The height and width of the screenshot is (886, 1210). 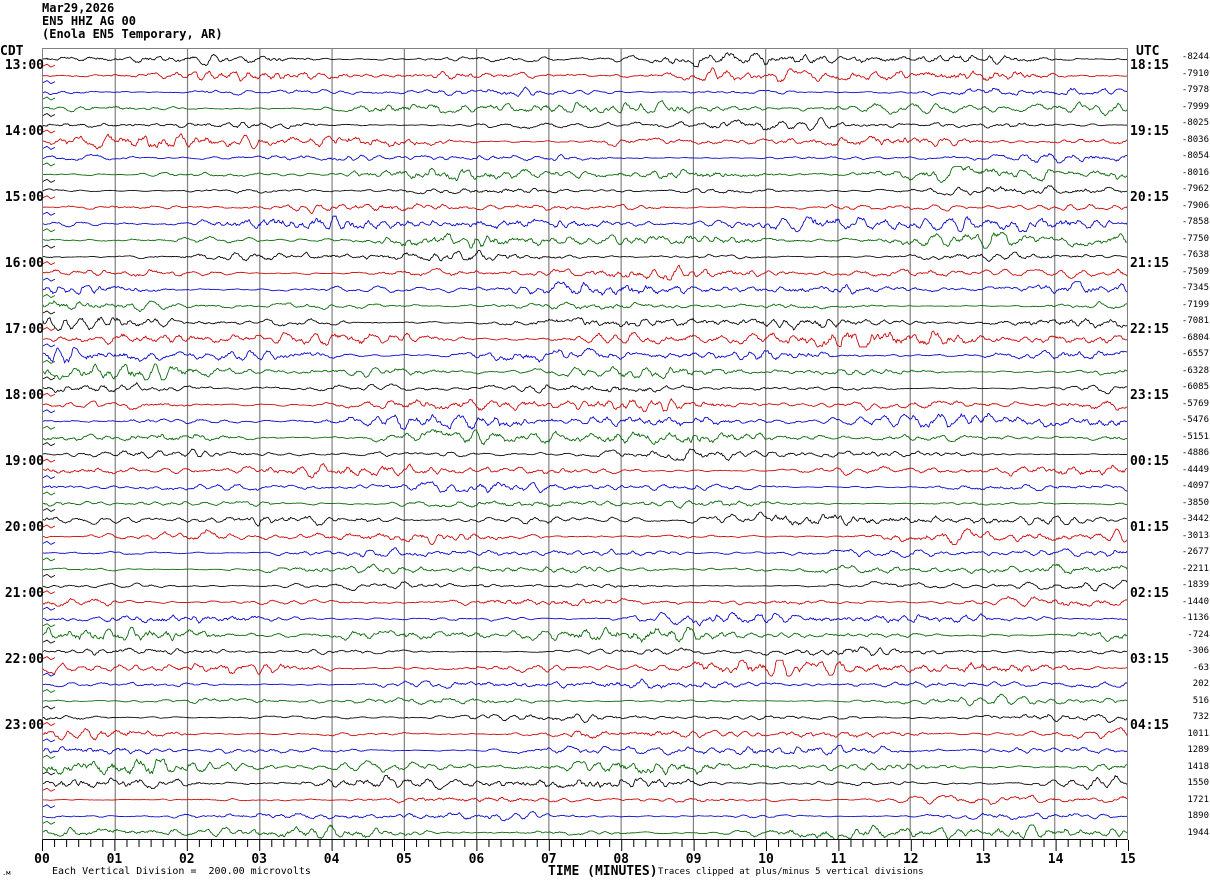 What do you see at coordinates (1195, 222) in the screenshot?
I see `row-scale-value: -7858` at bounding box center [1195, 222].